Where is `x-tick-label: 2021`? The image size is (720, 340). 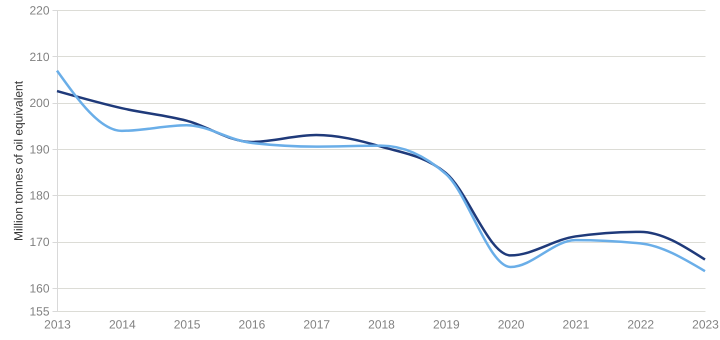
x-tick-label: 2021 is located at coordinates (576, 325).